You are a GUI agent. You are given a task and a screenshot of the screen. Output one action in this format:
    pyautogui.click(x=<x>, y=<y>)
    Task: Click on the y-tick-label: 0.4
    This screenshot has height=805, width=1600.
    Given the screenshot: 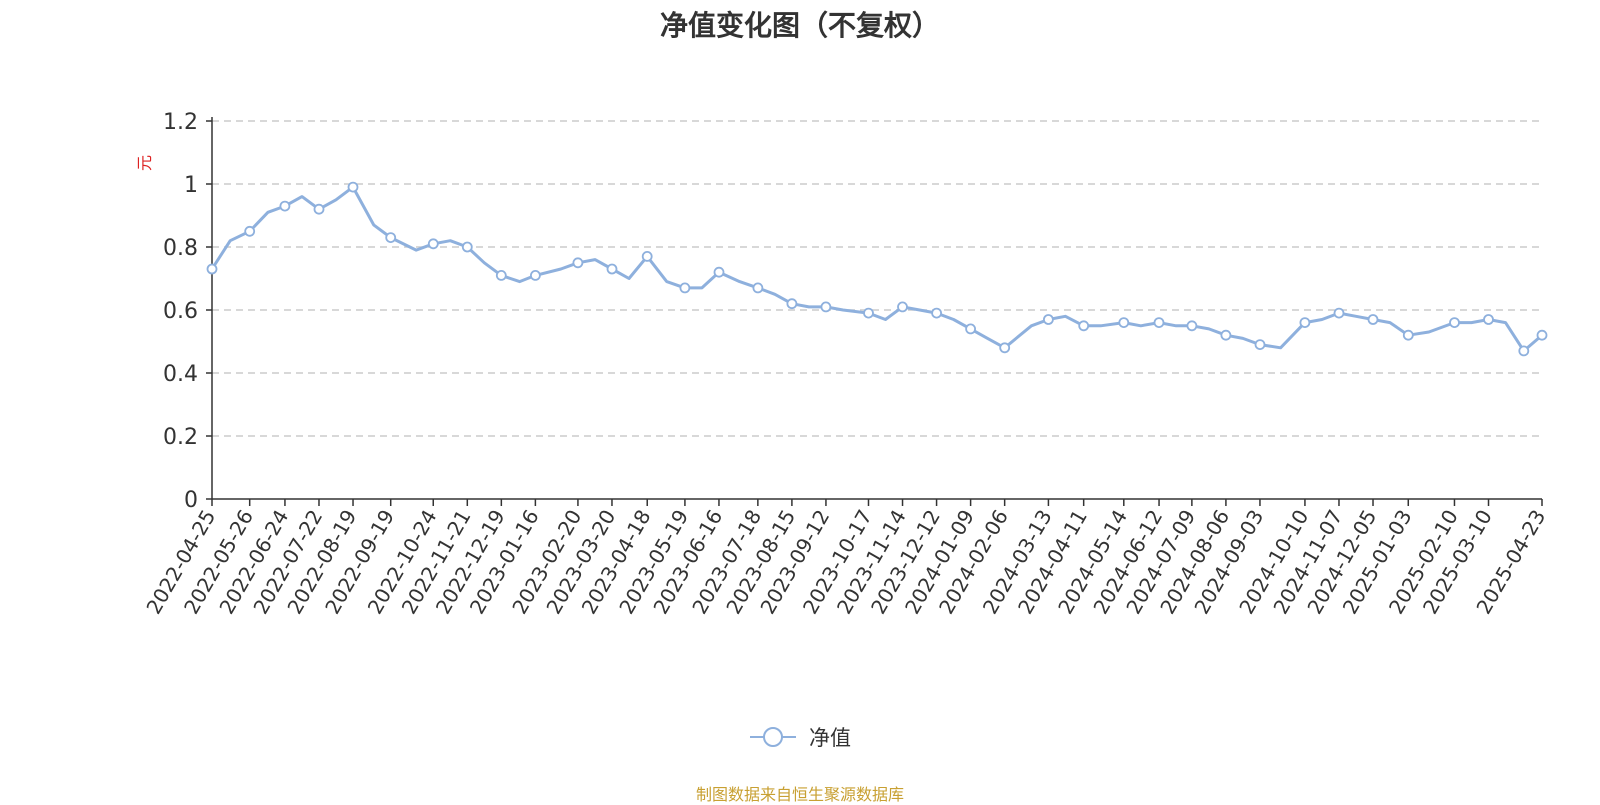 What is the action you would take?
    pyautogui.click(x=180, y=374)
    